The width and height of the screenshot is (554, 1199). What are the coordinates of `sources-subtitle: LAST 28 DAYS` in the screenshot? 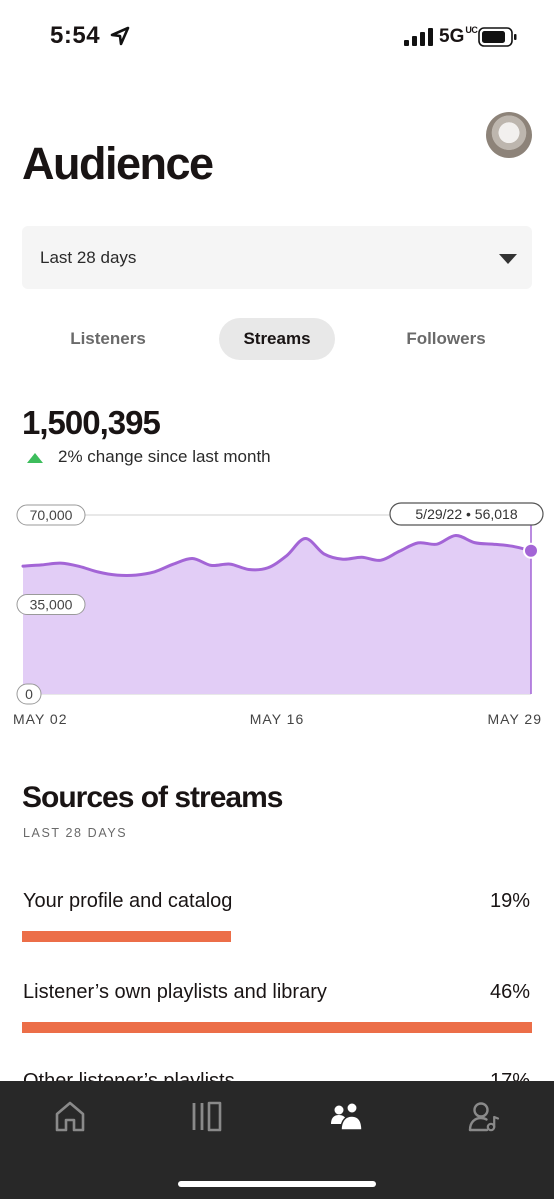 It's located at (75, 833).